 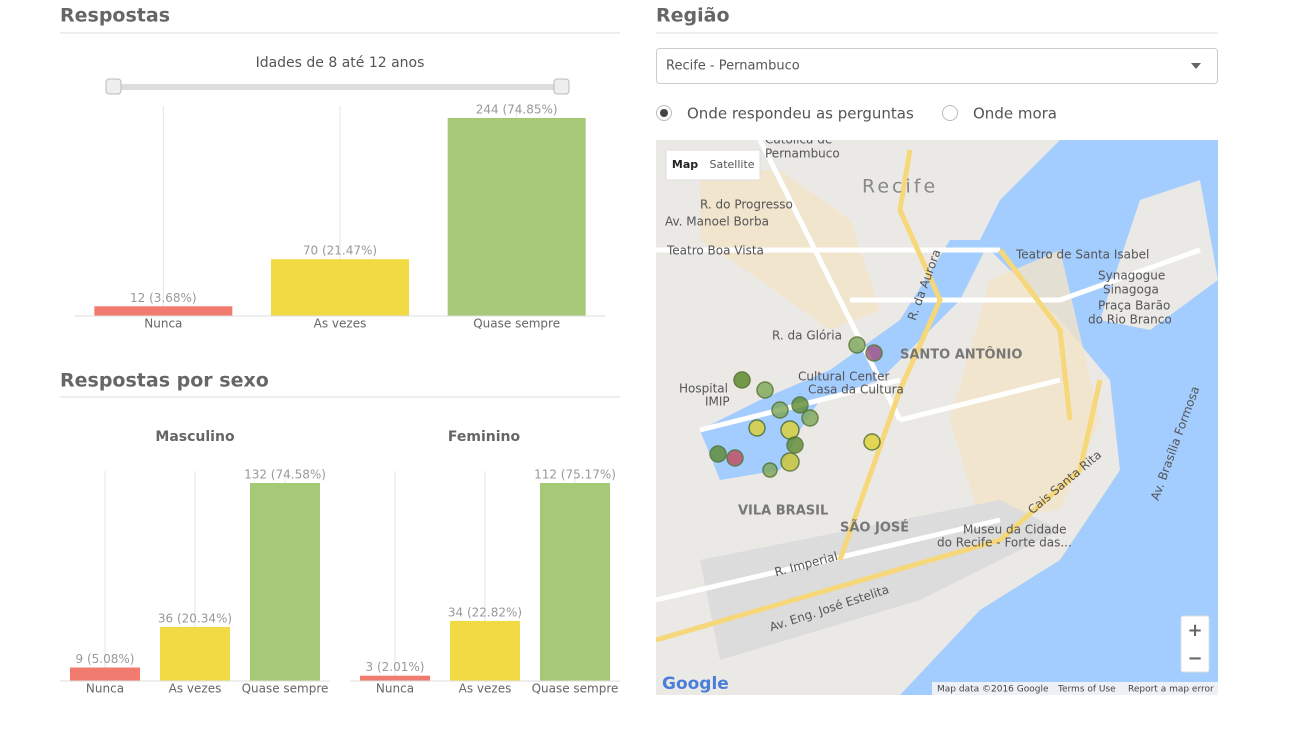 What do you see at coordinates (717, 402) in the screenshot?
I see `map-label: IMIP` at bounding box center [717, 402].